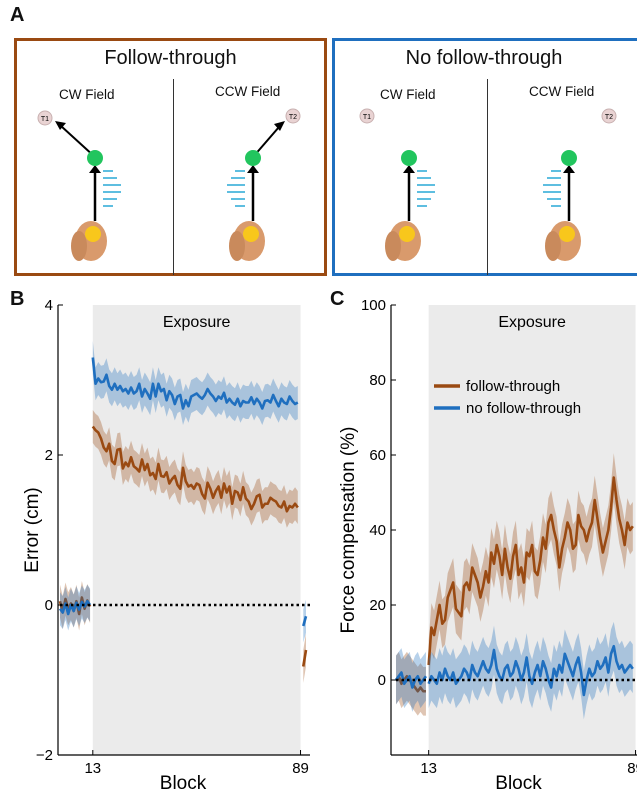 This screenshot has height=789, width=637. Describe the element at coordinates (377, 530) in the screenshot. I see `y-tick-label: 40` at that location.